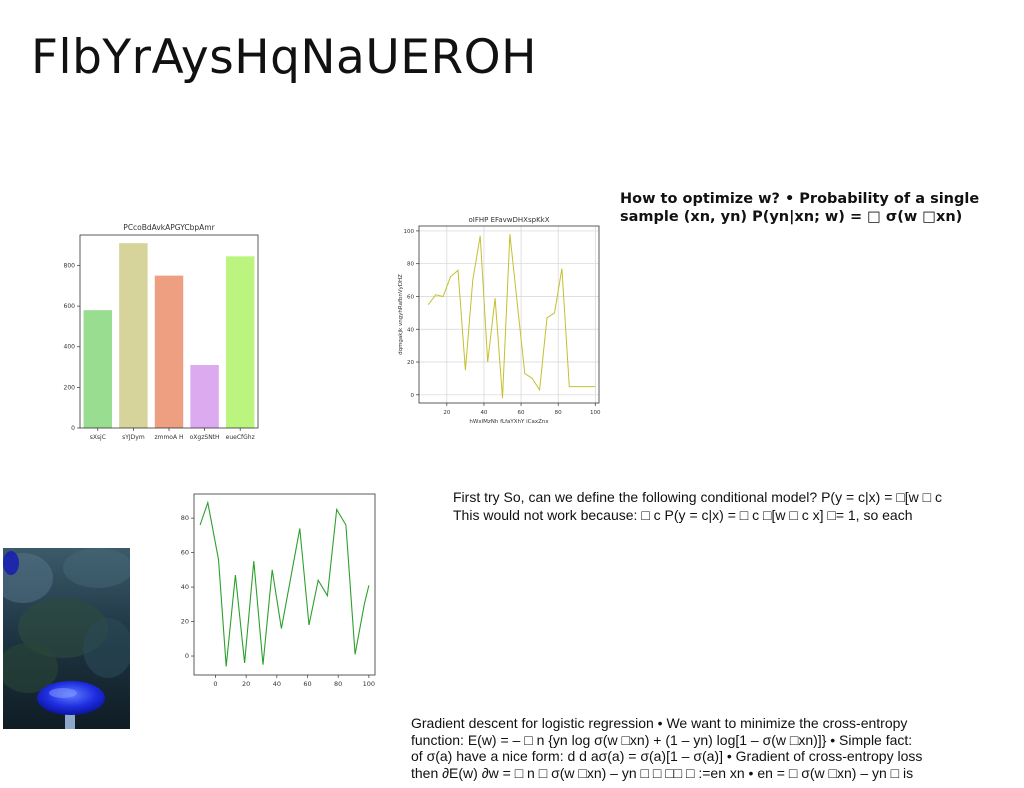 This screenshot has width=1024, height=788. Describe the element at coordinates (70, 306) in the screenshot. I see `y-tick-label: 600` at that location.